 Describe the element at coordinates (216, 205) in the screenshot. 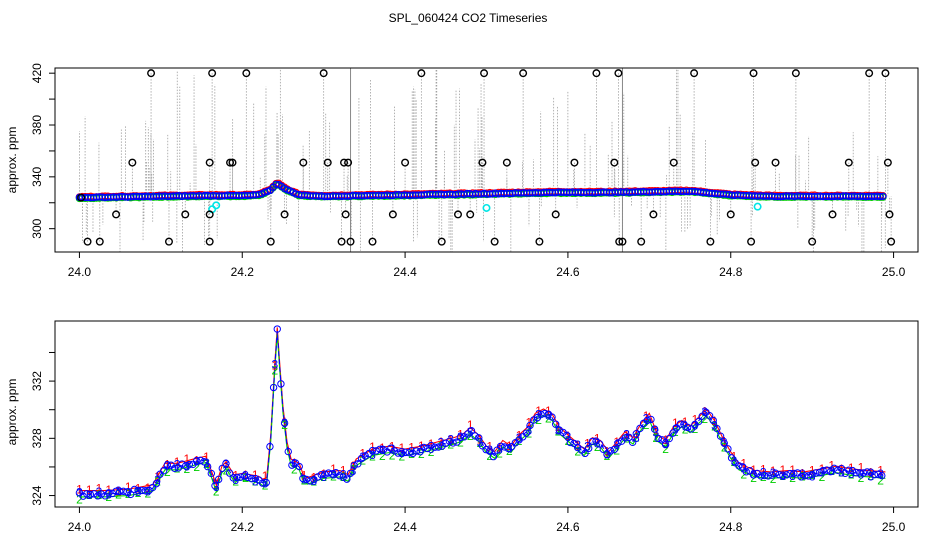

I see `cyan-point` at that location.